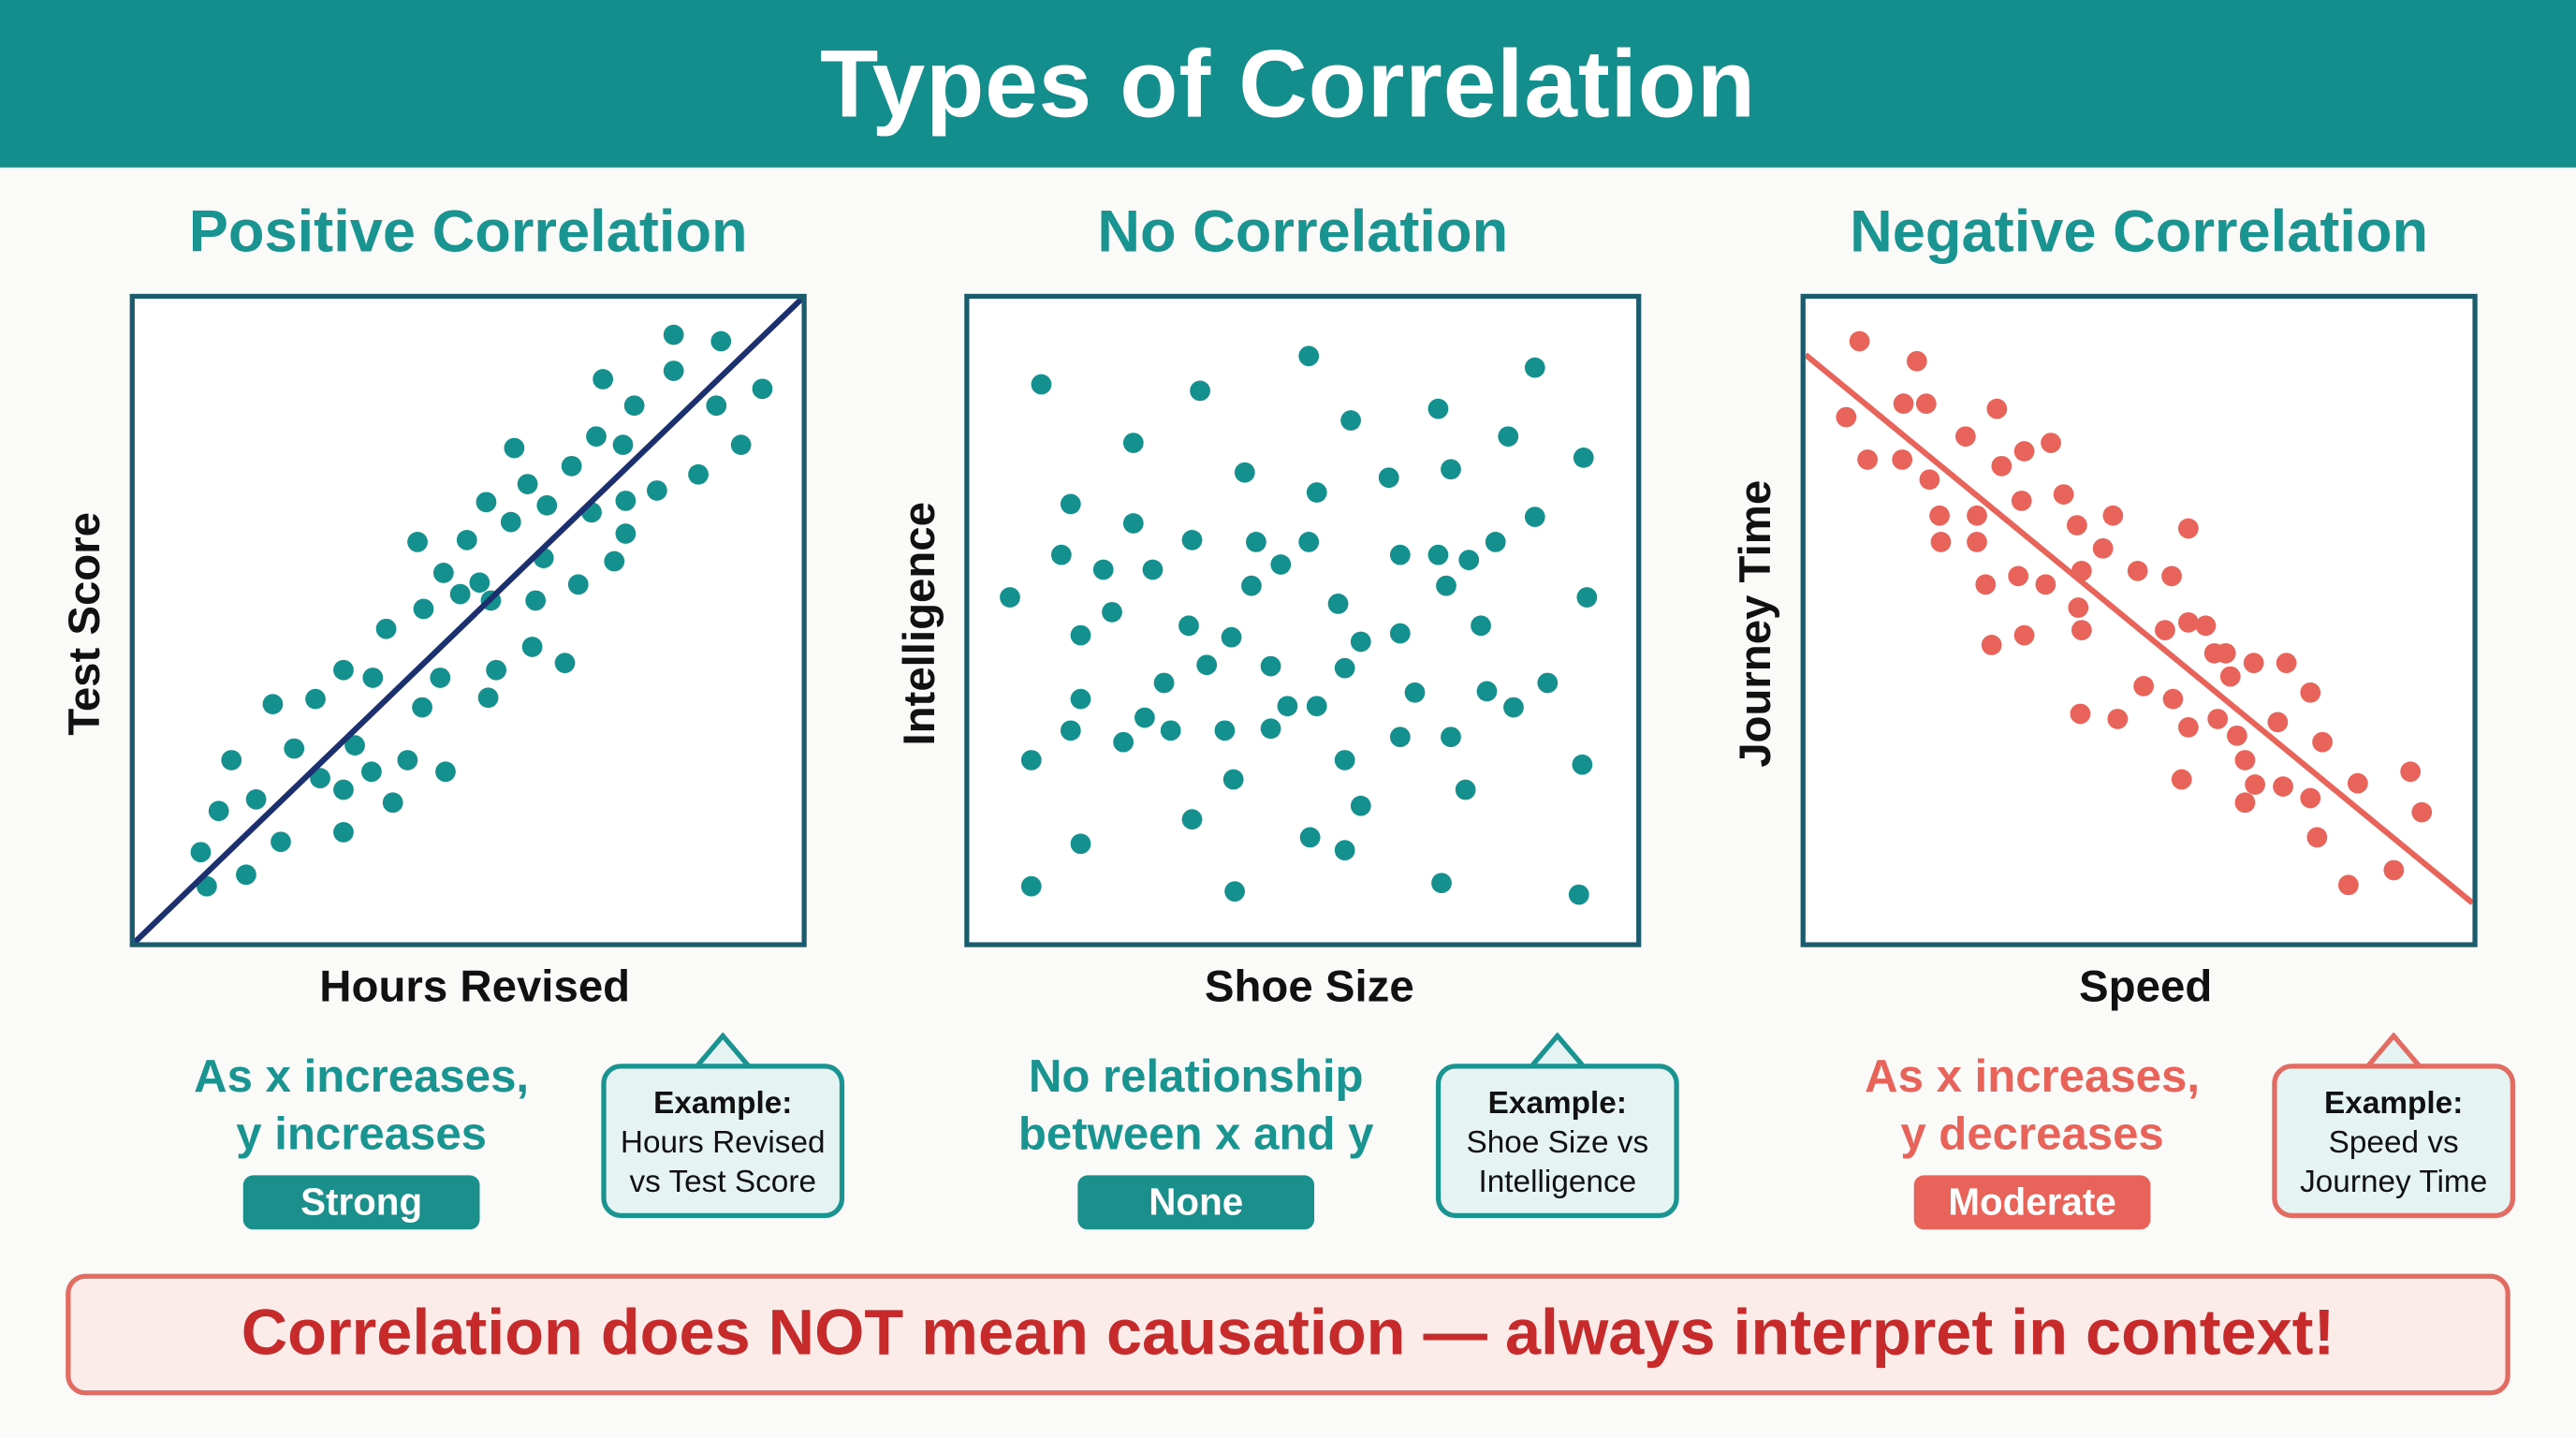  What do you see at coordinates (1309, 986) in the screenshot?
I see `x-axis-label: Shoe Size` at bounding box center [1309, 986].